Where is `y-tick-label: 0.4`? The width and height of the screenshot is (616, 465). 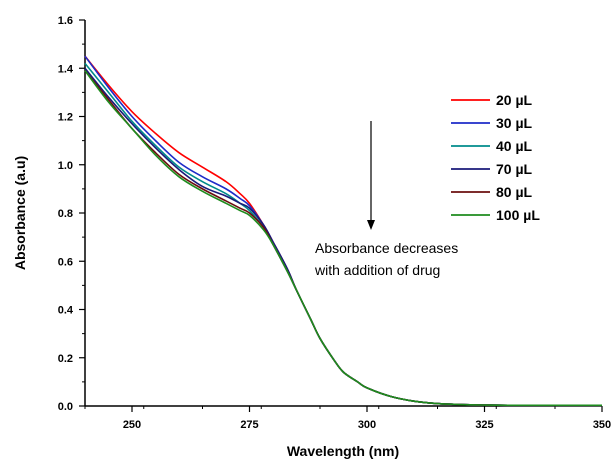 y-tick-label: 0.4 is located at coordinates (66, 311).